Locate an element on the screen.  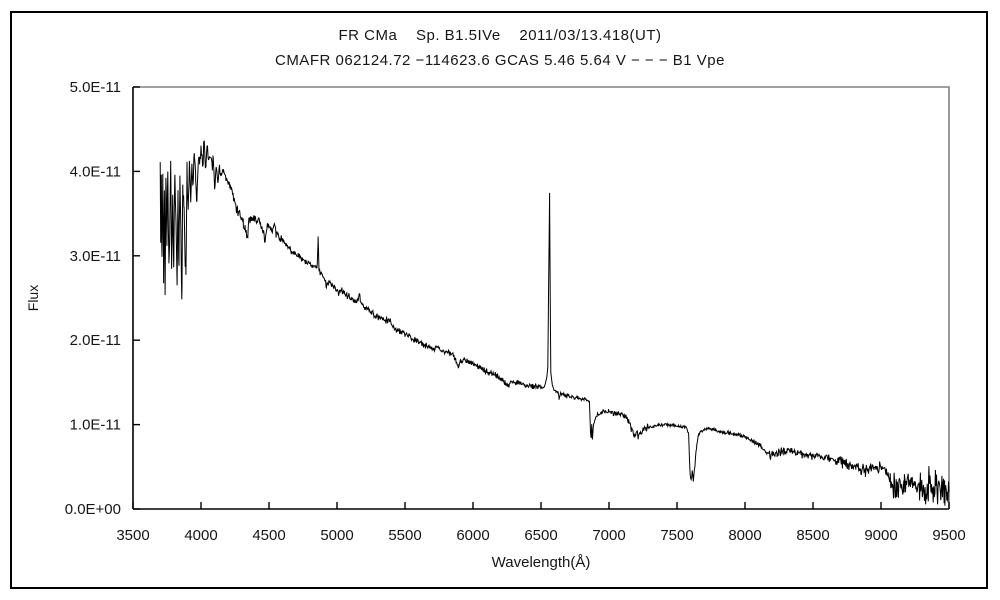
x-tick-label: 4000 is located at coordinates (200, 535).